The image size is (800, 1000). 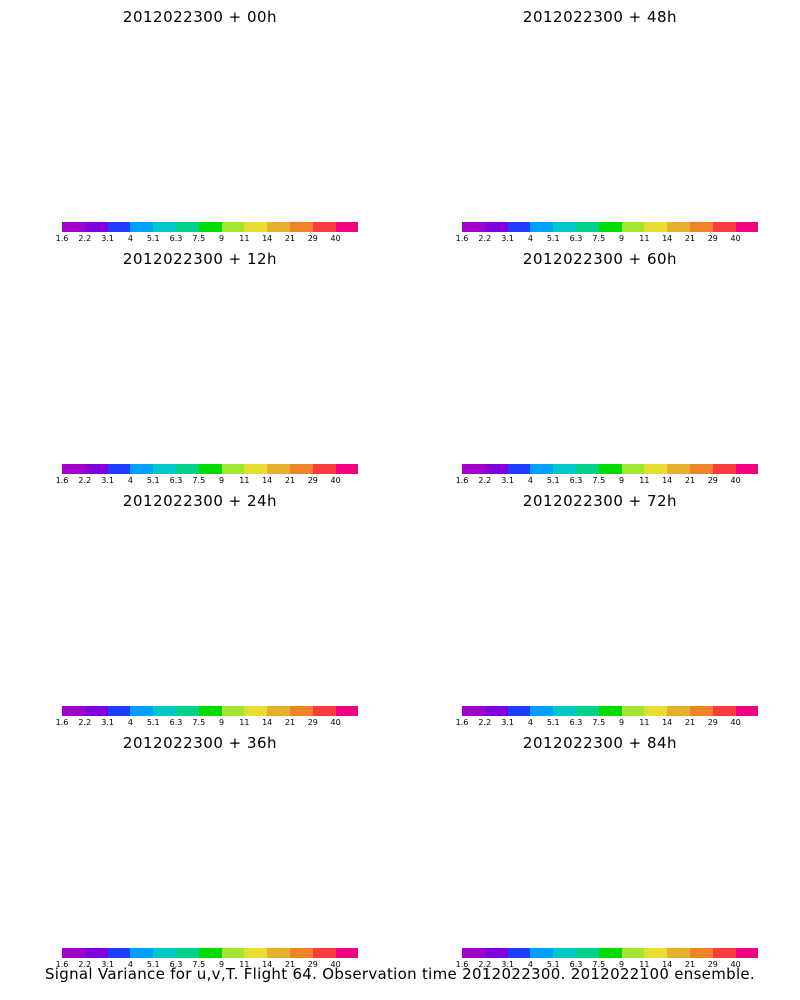 I want to click on colorbar-label: 21, so click(x=690, y=238).